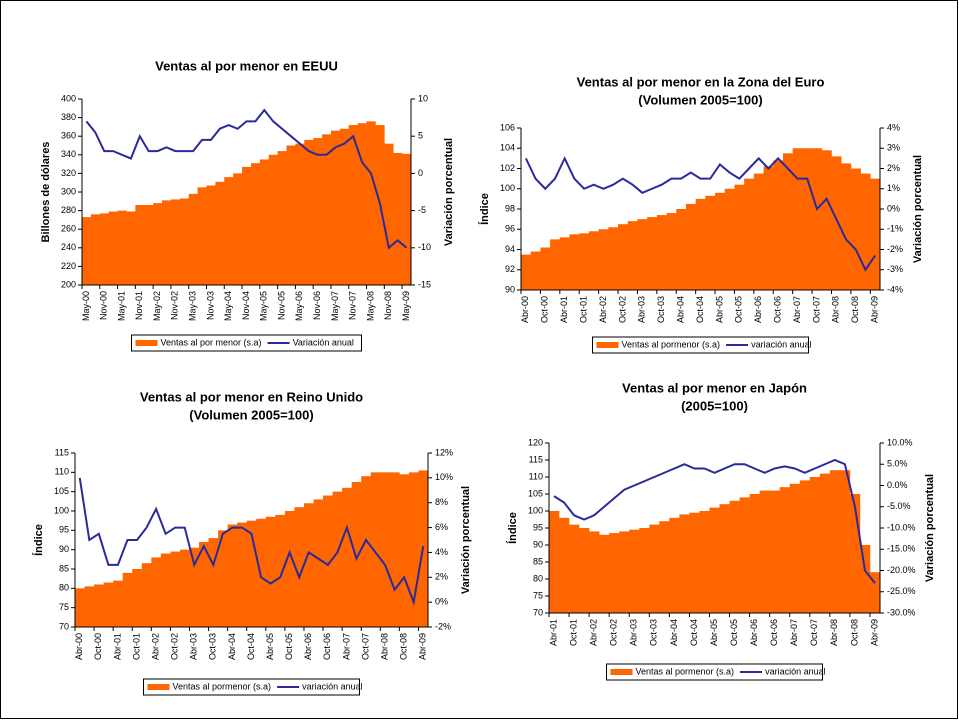 The image size is (959, 720). Describe the element at coordinates (64, 626) in the screenshot. I see `y-tick-label: 70` at that location.